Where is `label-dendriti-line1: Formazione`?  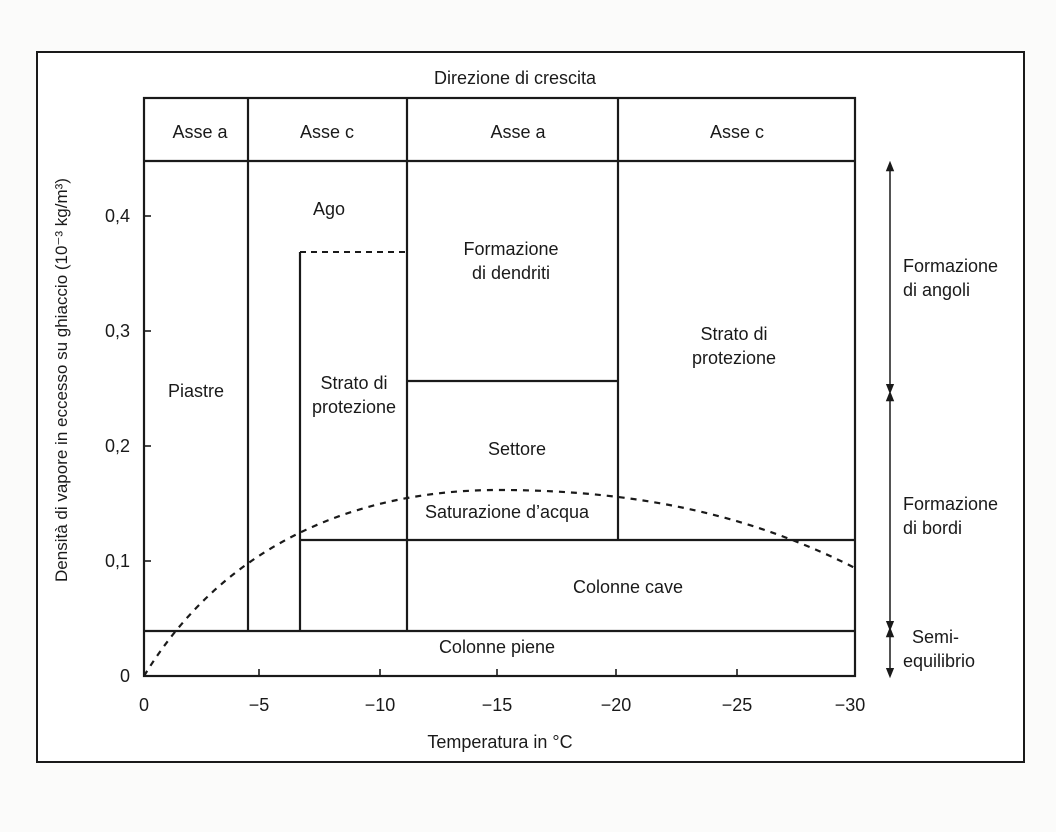 label-dendriti-line1: Formazione is located at coordinates (510, 249).